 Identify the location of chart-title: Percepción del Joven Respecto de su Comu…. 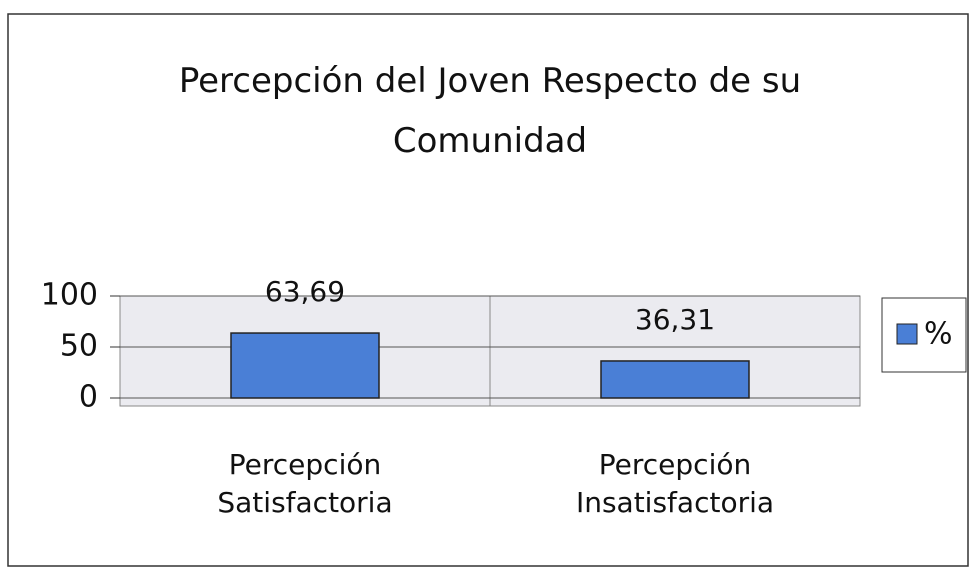
(490, 111).